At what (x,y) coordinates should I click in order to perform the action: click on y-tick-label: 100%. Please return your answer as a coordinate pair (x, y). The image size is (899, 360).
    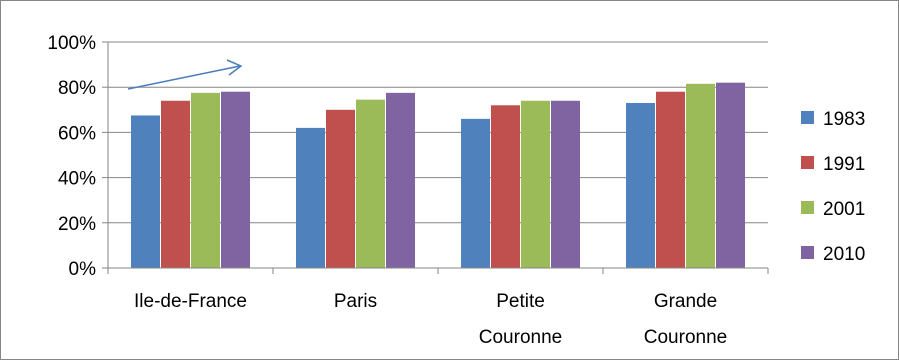
    Looking at the image, I should click on (71, 43).